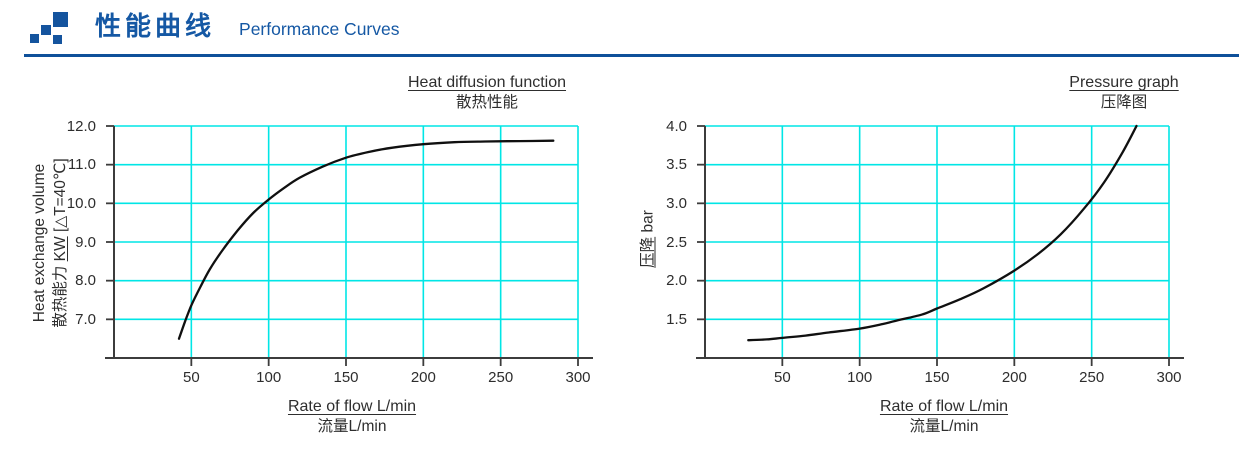 This screenshot has height=453, width=1239. I want to click on chart-title-cn: 压降图, so click(1124, 102).